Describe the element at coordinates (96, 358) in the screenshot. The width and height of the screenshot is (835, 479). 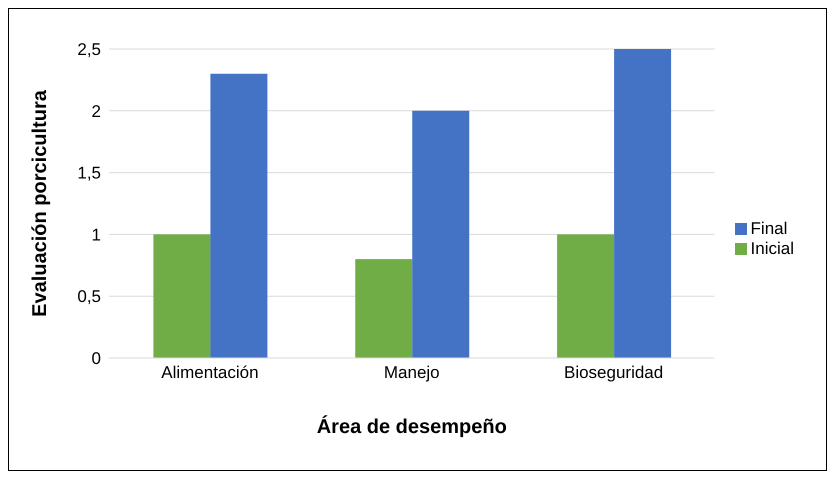
I see `y-tick-label: 0` at that location.